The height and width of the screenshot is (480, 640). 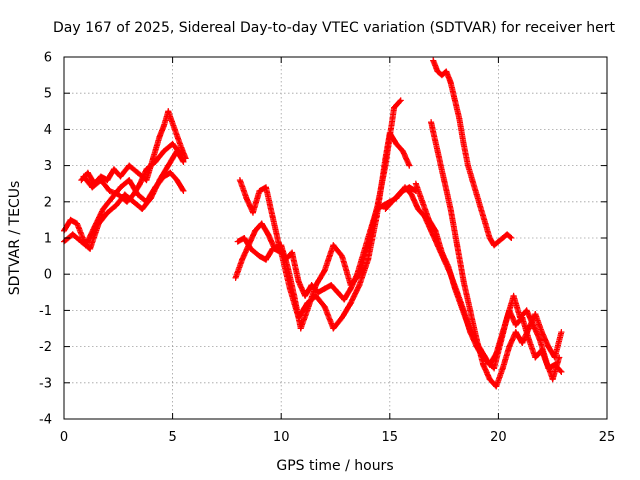 I want to click on y-axis-title: SDTVAR / TECUs, so click(x=15, y=238).